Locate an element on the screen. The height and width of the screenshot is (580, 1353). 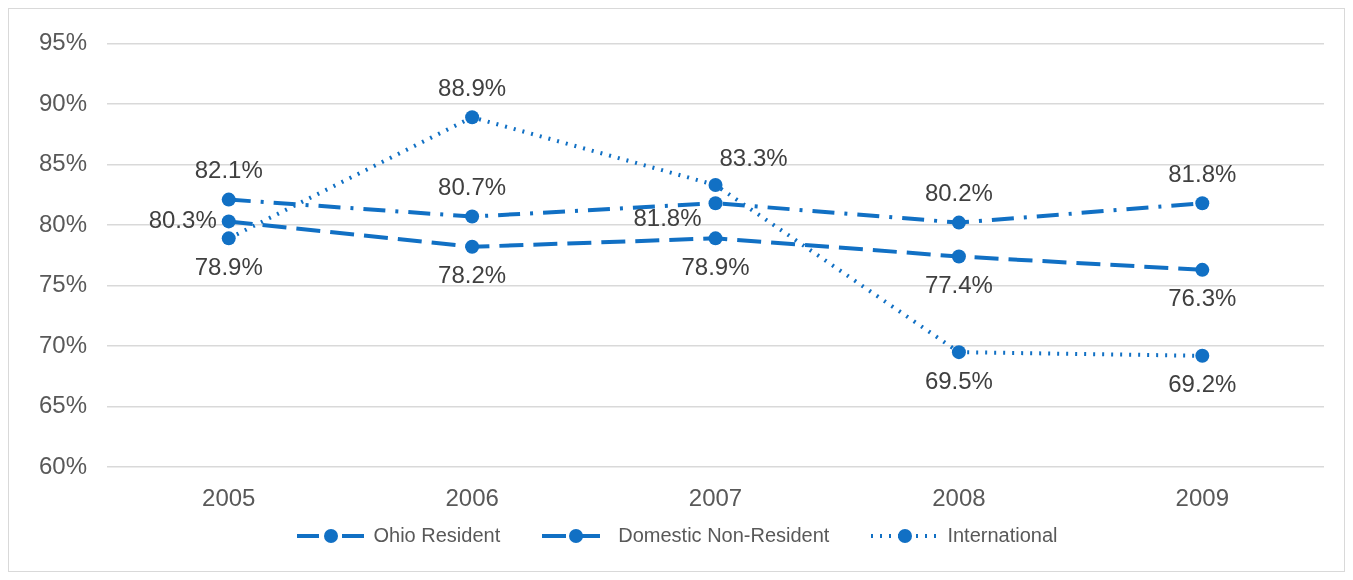
data-label: 80.3% is located at coordinates (182, 220).